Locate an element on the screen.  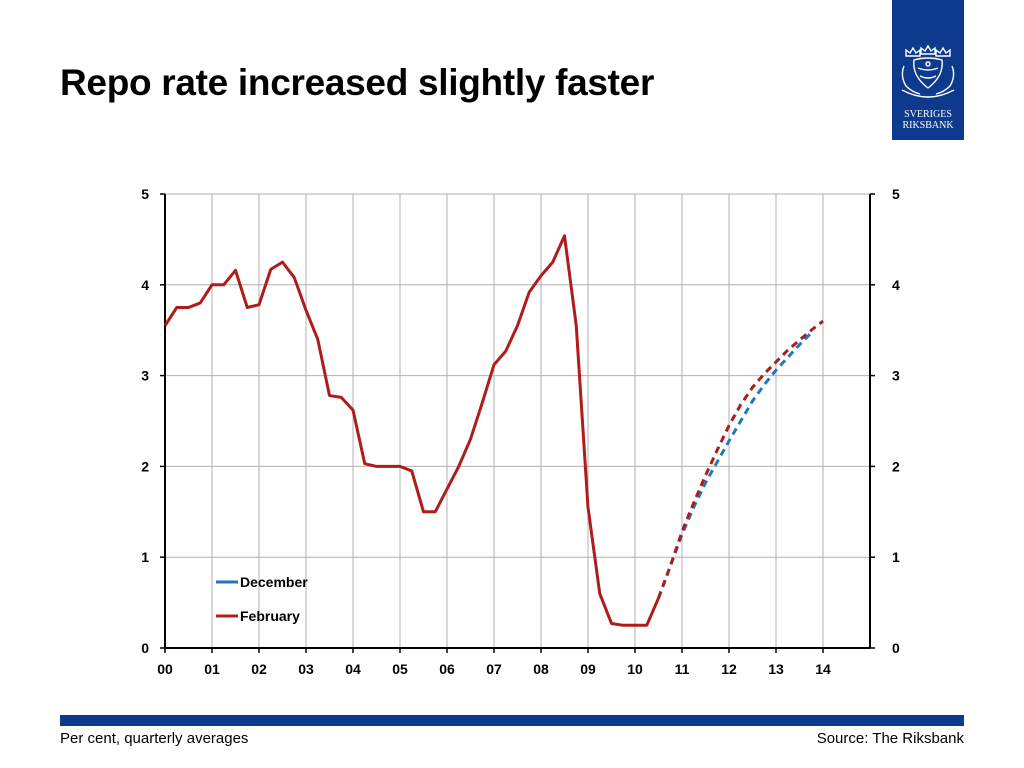
chart-legend: December February is located at coordinates (262, 599).